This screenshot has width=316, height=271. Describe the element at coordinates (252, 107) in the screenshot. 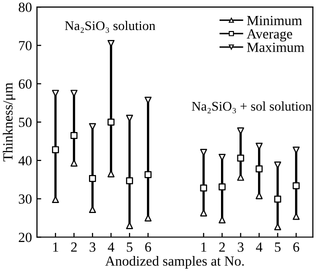

I see `annotation: Na₂SiO₃ + sol solution` at that location.